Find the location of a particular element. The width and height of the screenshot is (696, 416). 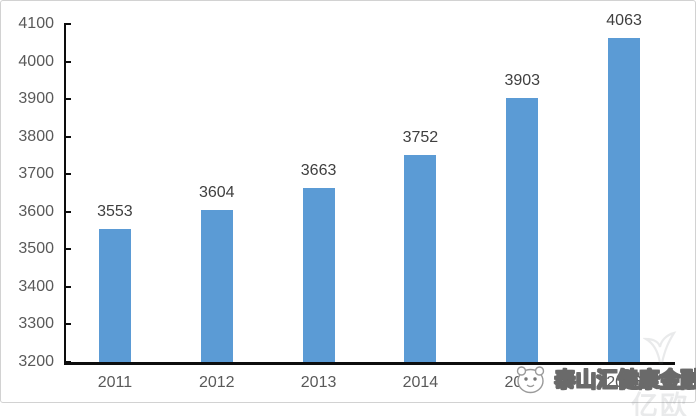

y-axis-line is located at coordinates (65, 194).